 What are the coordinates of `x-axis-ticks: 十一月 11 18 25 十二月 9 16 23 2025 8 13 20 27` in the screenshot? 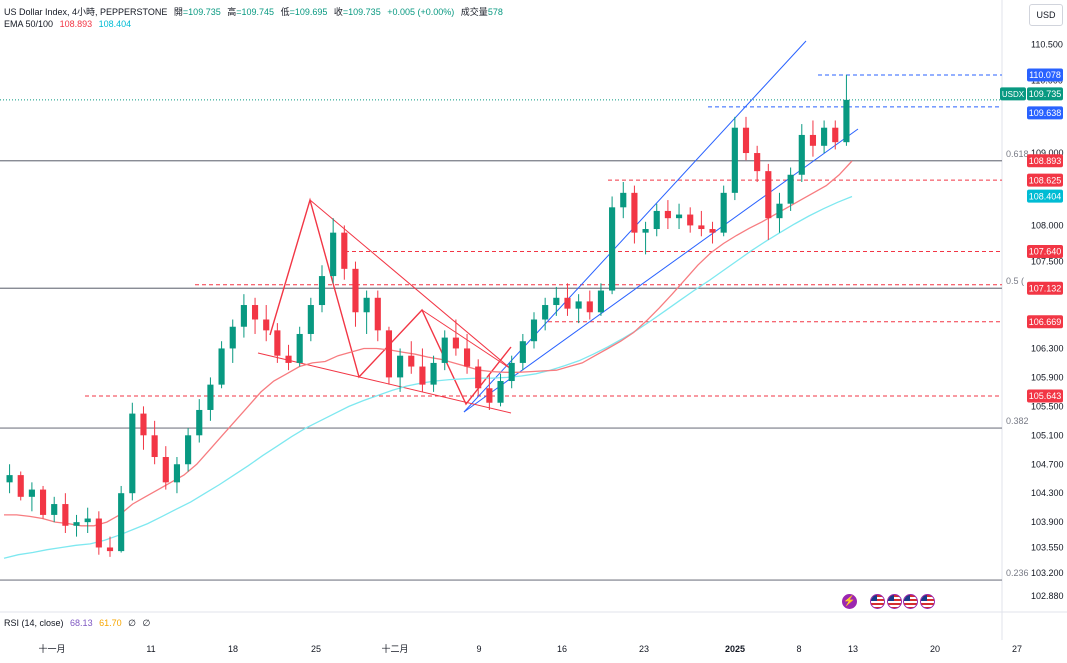 It's located at (530, 648).